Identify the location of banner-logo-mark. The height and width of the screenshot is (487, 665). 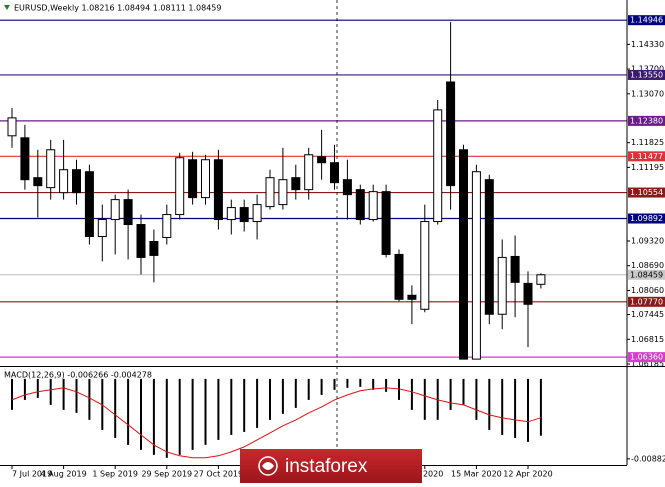
(268, 466).